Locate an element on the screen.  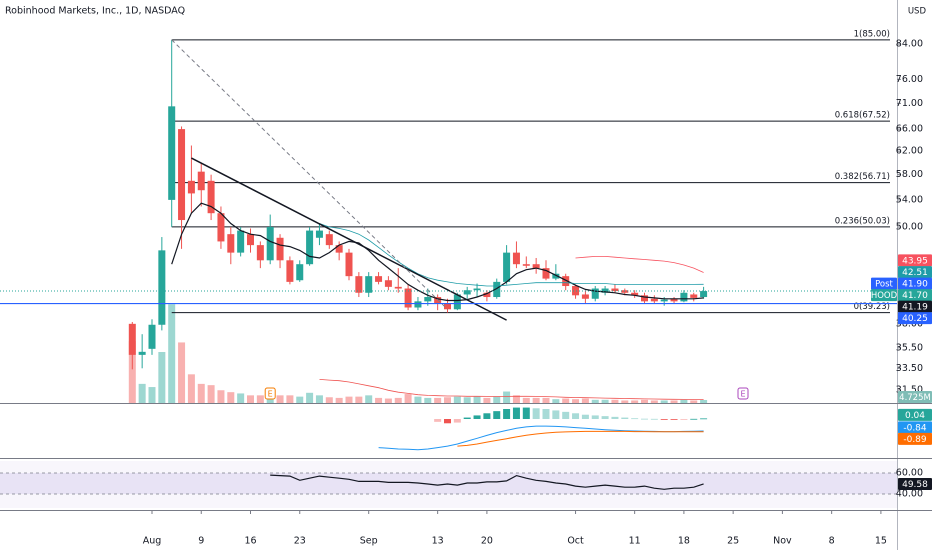
x-tick-label: Sep is located at coordinates (369, 541).